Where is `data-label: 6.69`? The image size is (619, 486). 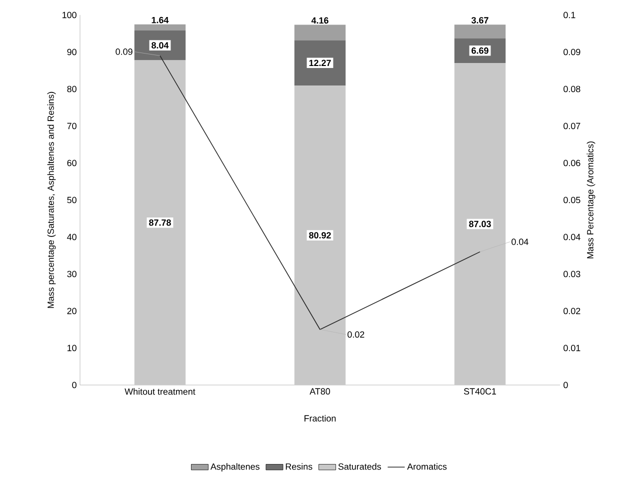 data-label: 6.69 is located at coordinates (480, 50).